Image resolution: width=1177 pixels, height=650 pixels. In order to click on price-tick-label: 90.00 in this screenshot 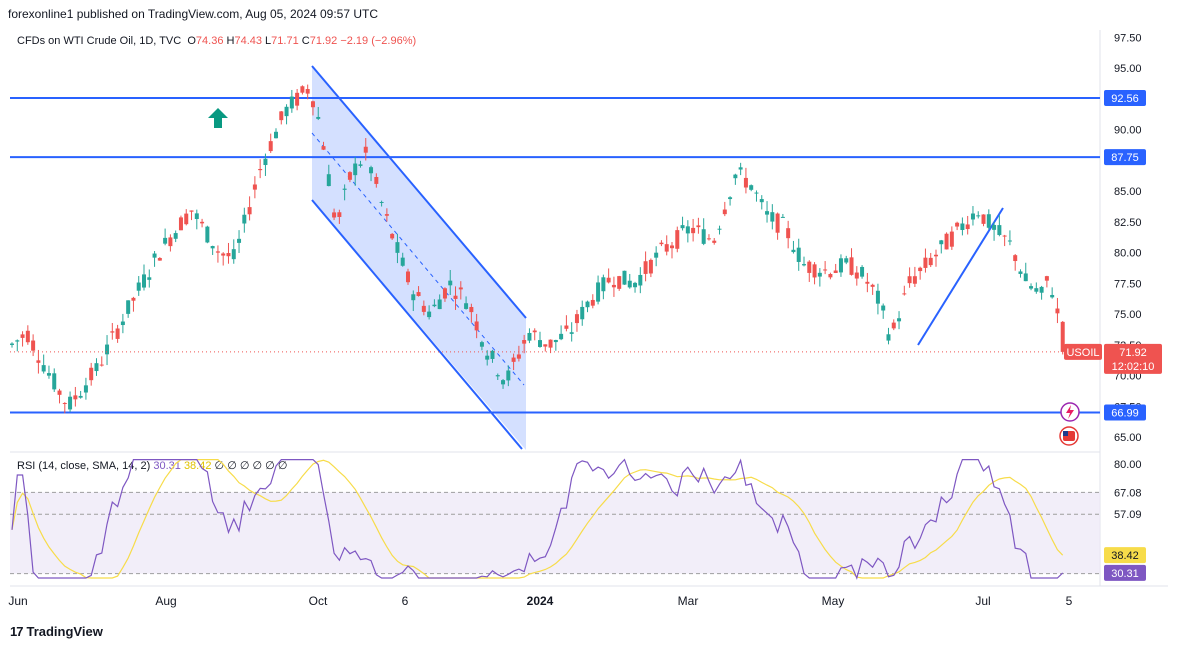, I will do `click(1128, 131)`.